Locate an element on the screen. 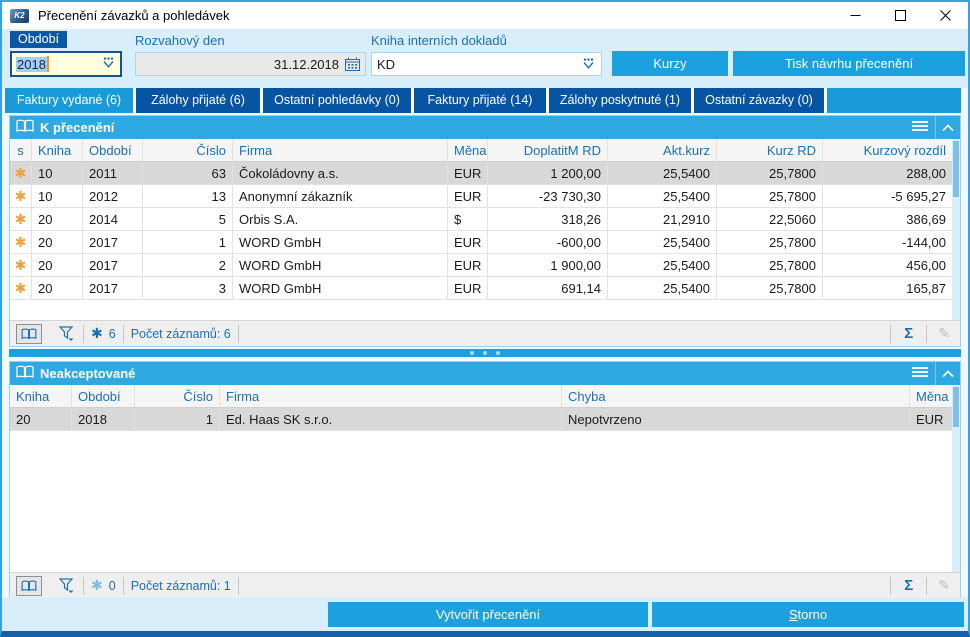  neakceptovane-header: Neakceptované is located at coordinates (485, 373).